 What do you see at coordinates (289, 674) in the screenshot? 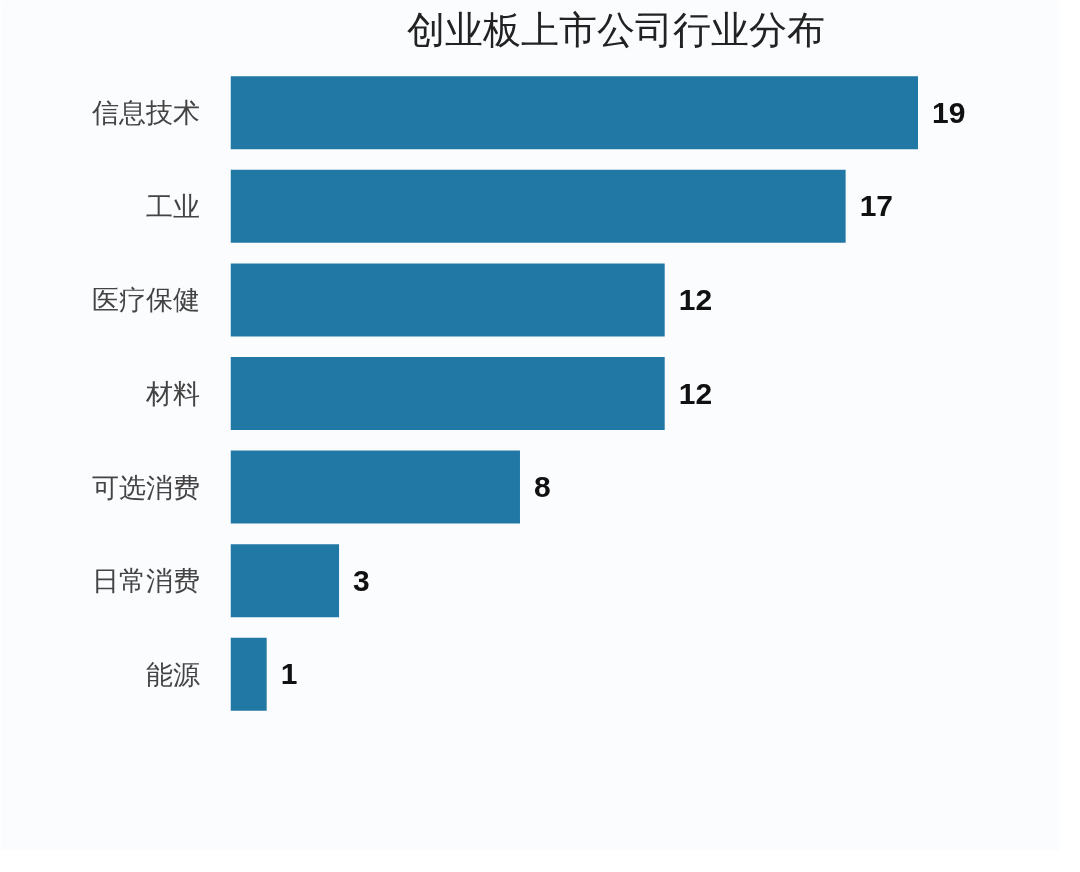
I see `data-label: 1` at bounding box center [289, 674].